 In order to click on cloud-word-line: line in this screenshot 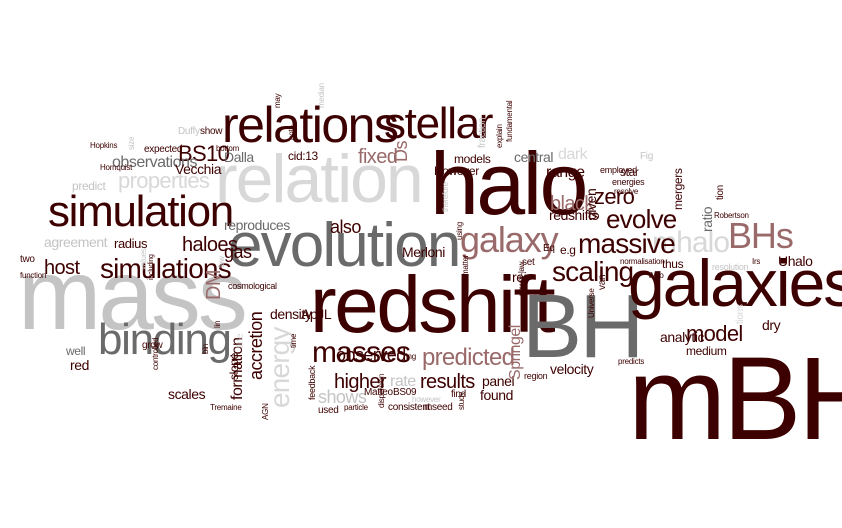, I will do `click(240, 340)`.